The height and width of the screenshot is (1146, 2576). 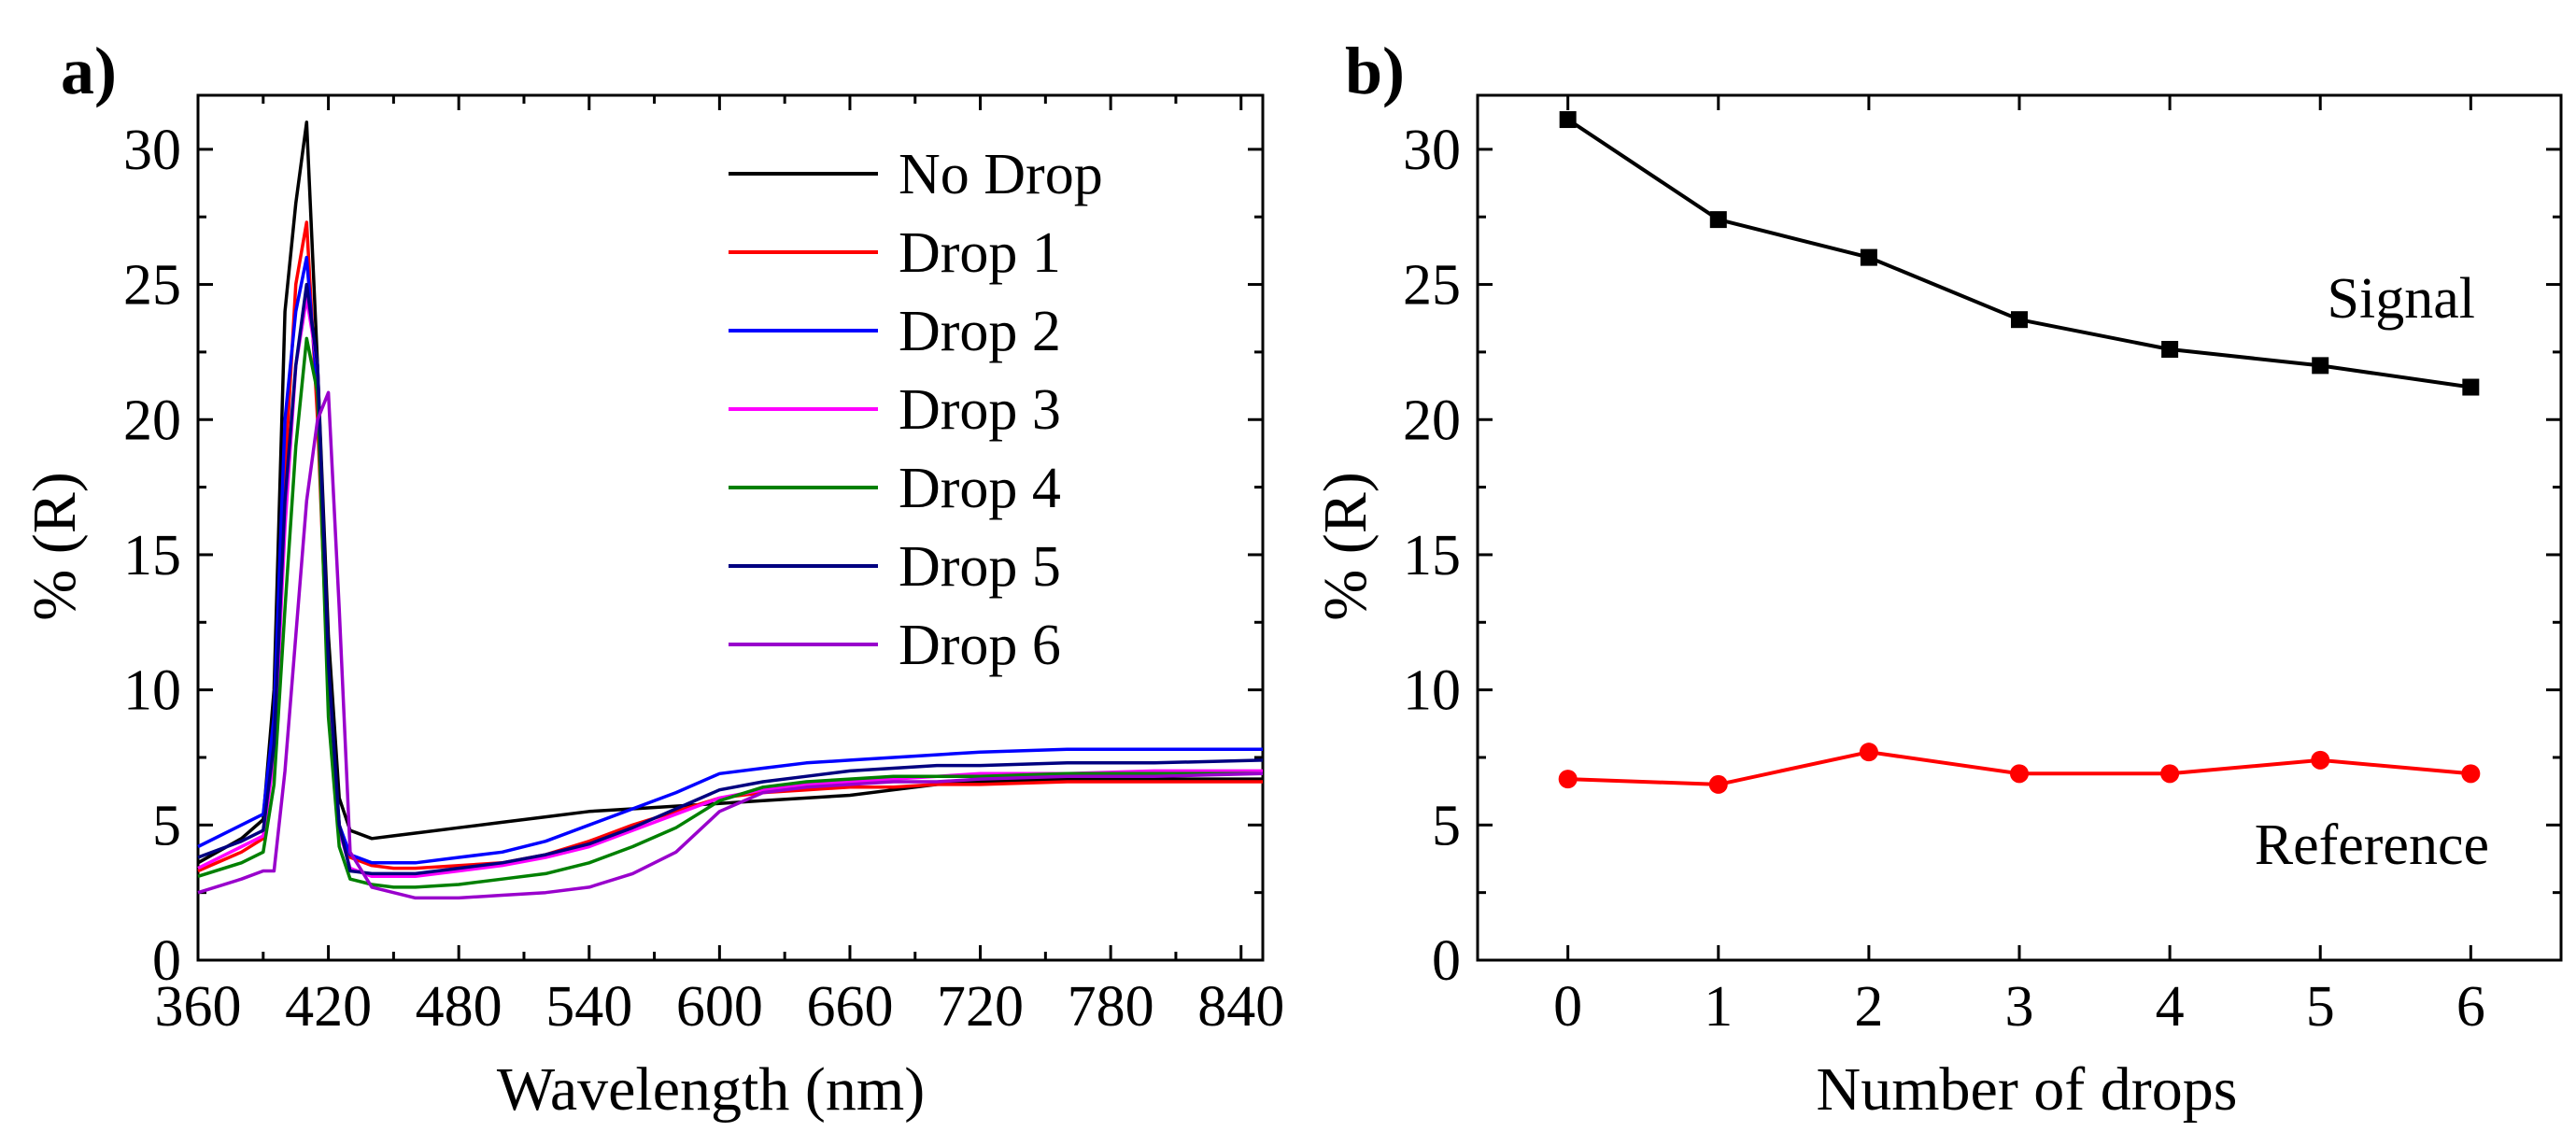 I want to click on signal-annotation: Signal, so click(x=2401, y=299).